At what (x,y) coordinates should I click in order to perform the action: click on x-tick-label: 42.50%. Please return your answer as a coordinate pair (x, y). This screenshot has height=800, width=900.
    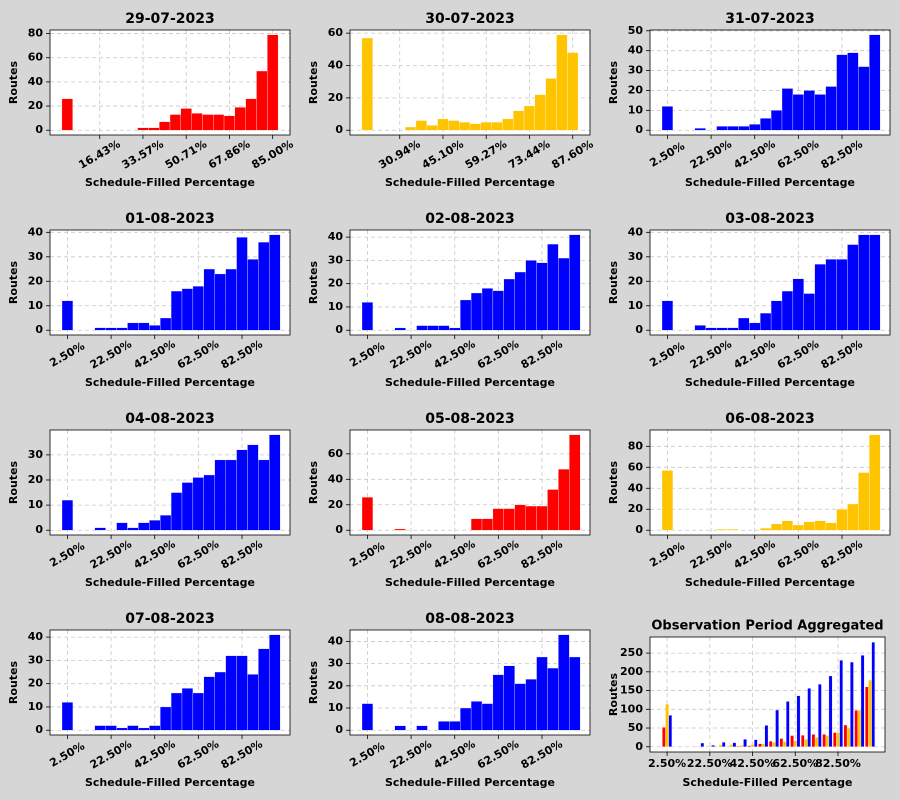
    Looking at the image, I should click on (753, 763).